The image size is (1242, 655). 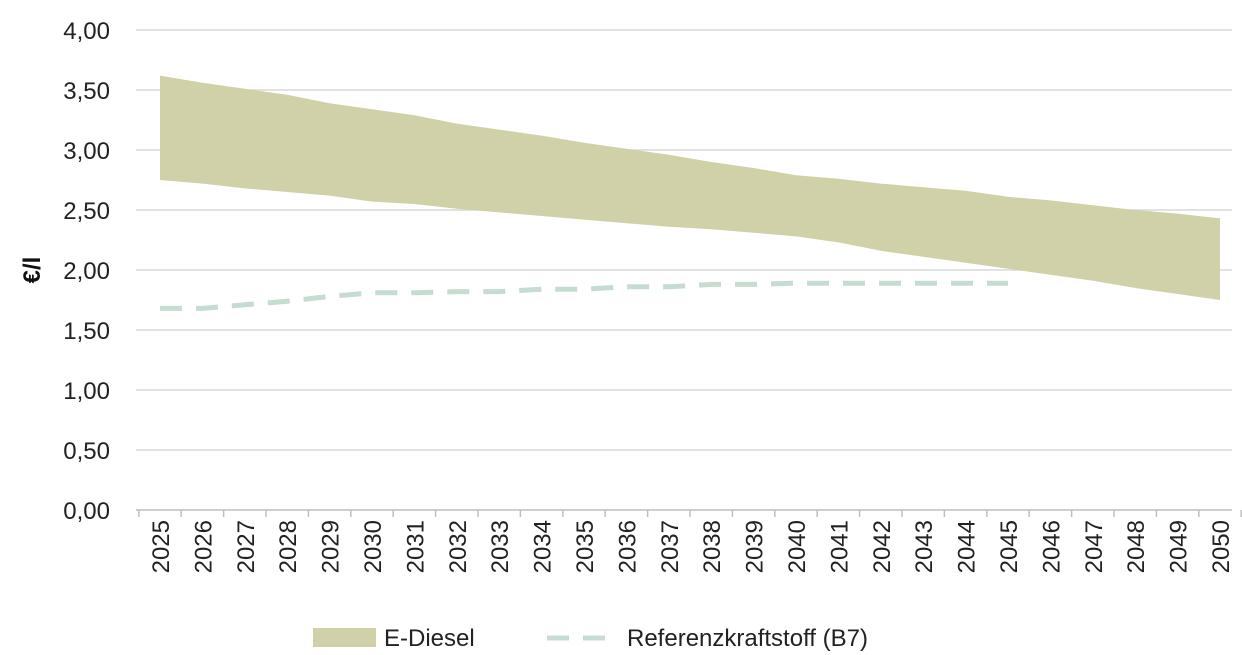 What do you see at coordinates (500, 546) in the screenshot?
I see `x-tick-label: 2033` at bounding box center [500, 546].